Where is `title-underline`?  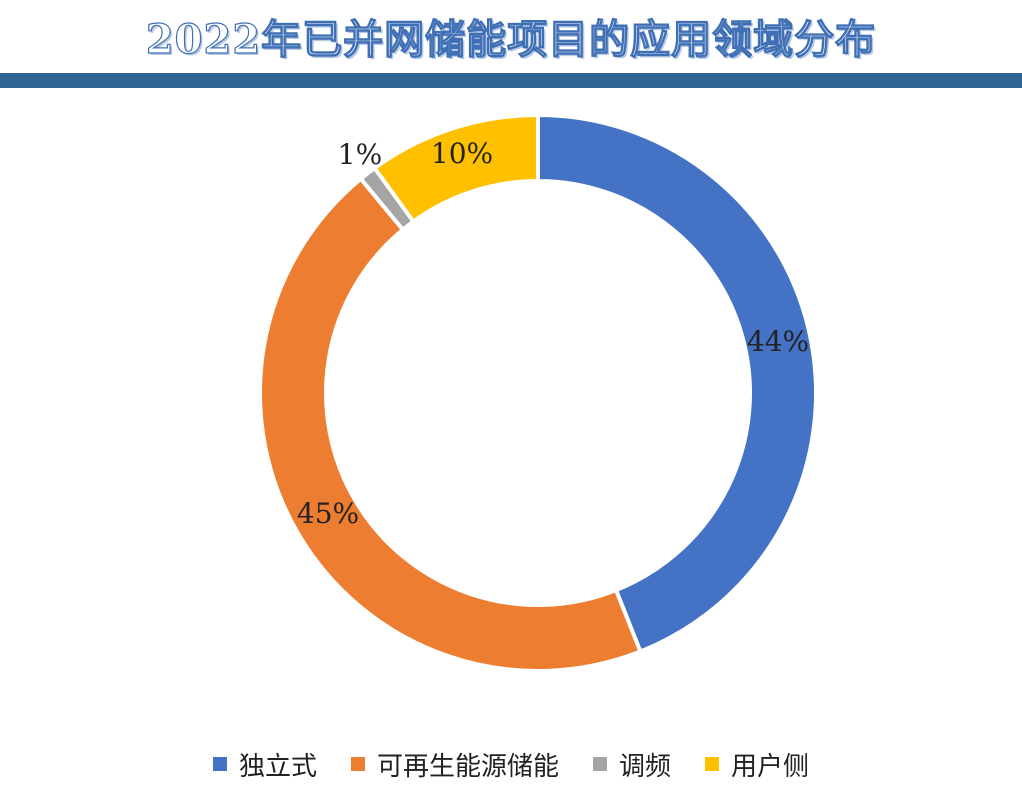 title-underline is located at coordinates (511, 80).